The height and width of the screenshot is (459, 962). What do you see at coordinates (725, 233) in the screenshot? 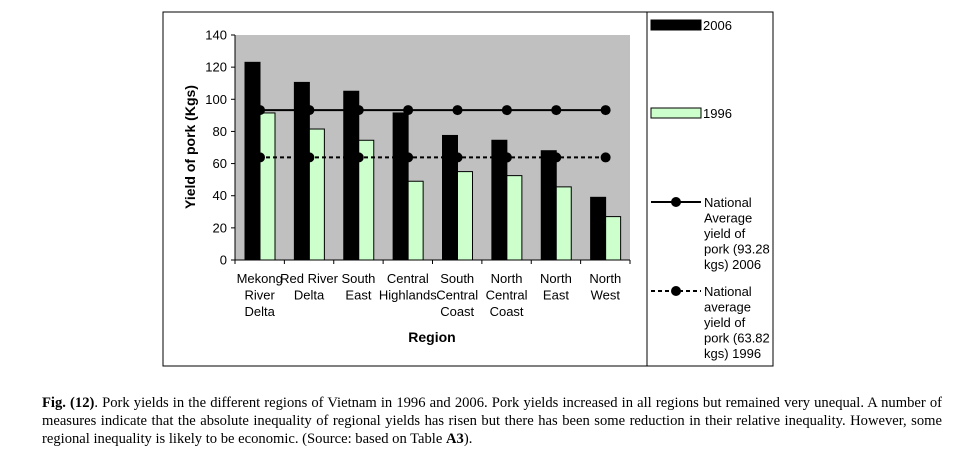
I see `legend-text-1: yield of` at bounding box center [725, 233].